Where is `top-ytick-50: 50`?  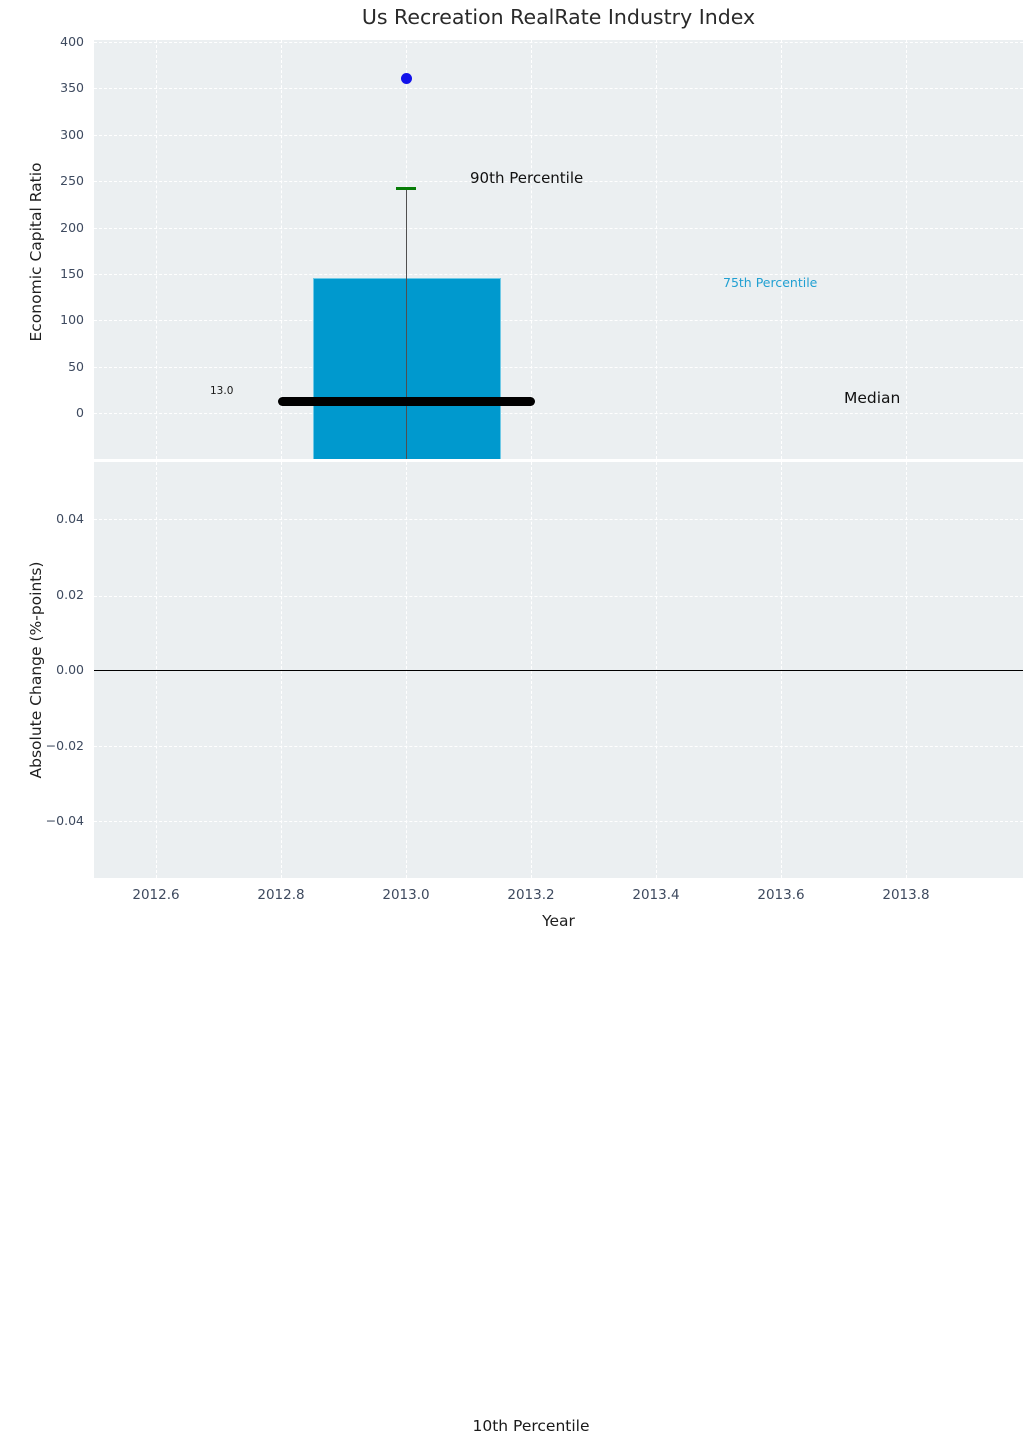 top-ytick-50: 50 is located at coordinates (76, 366).